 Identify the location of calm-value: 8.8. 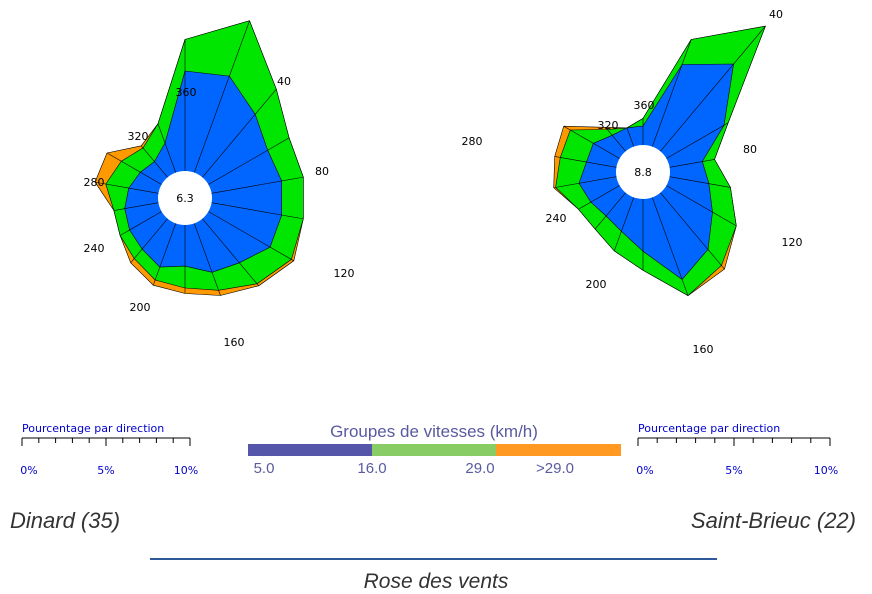
(643, 172).